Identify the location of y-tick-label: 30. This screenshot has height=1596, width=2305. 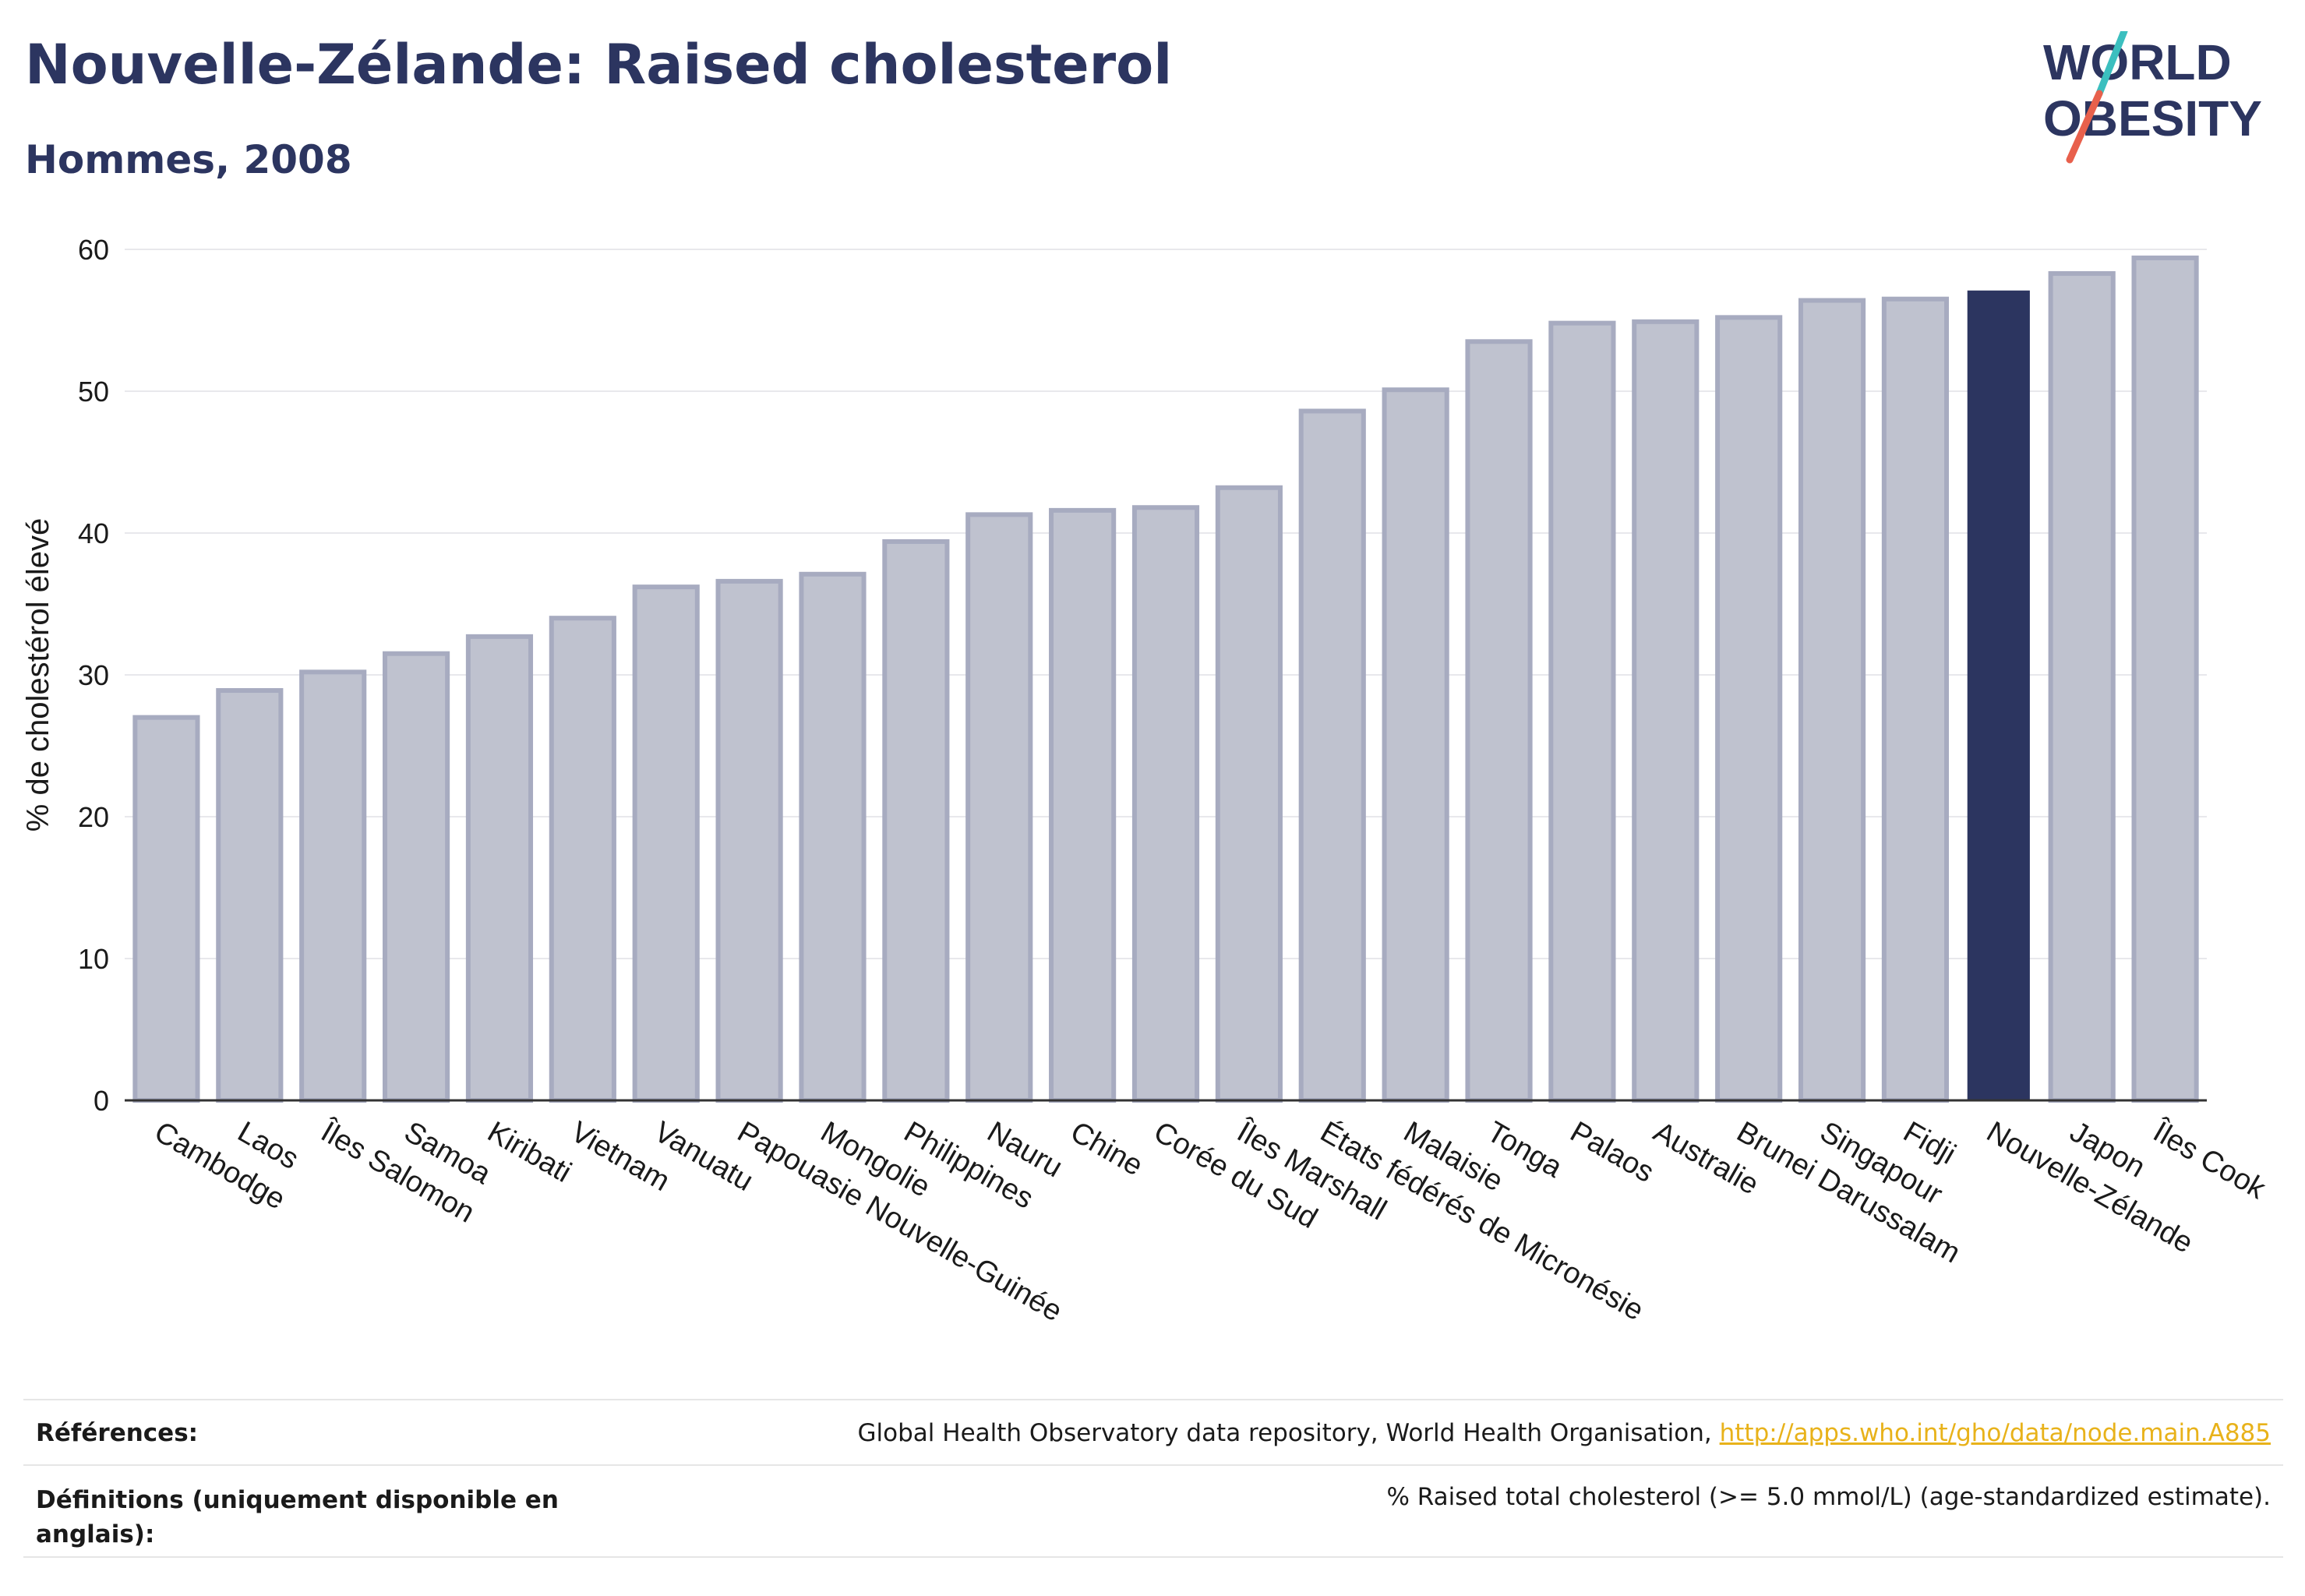
(93, 675).